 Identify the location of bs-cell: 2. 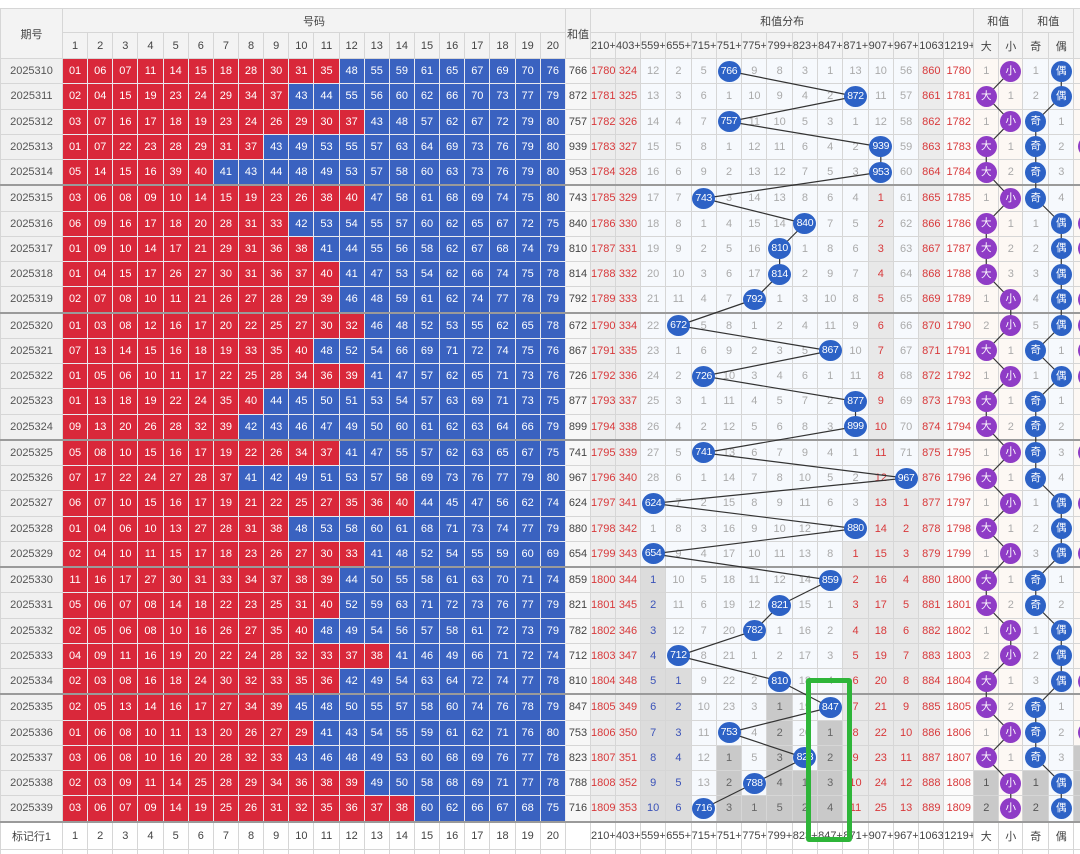
(1011, 249).